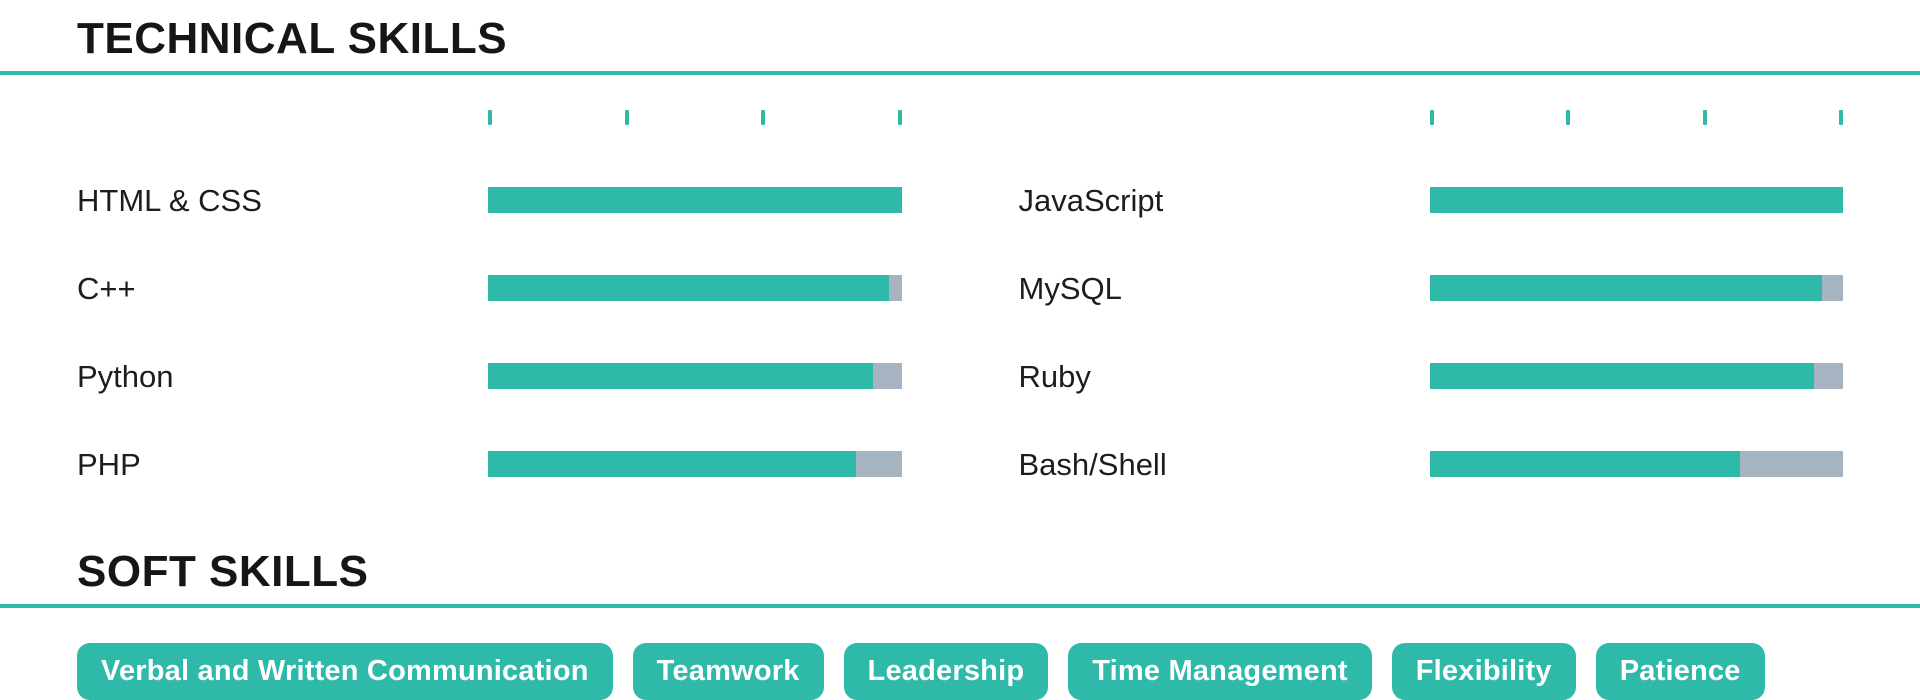 Image resolution: width=1920 pixels, height=700 pixels. What do you see at coordinates (223, 571) in the screenshot?
I see `soft-skills-heading: SOFT SKILLS` at bounding box center [223, 571].